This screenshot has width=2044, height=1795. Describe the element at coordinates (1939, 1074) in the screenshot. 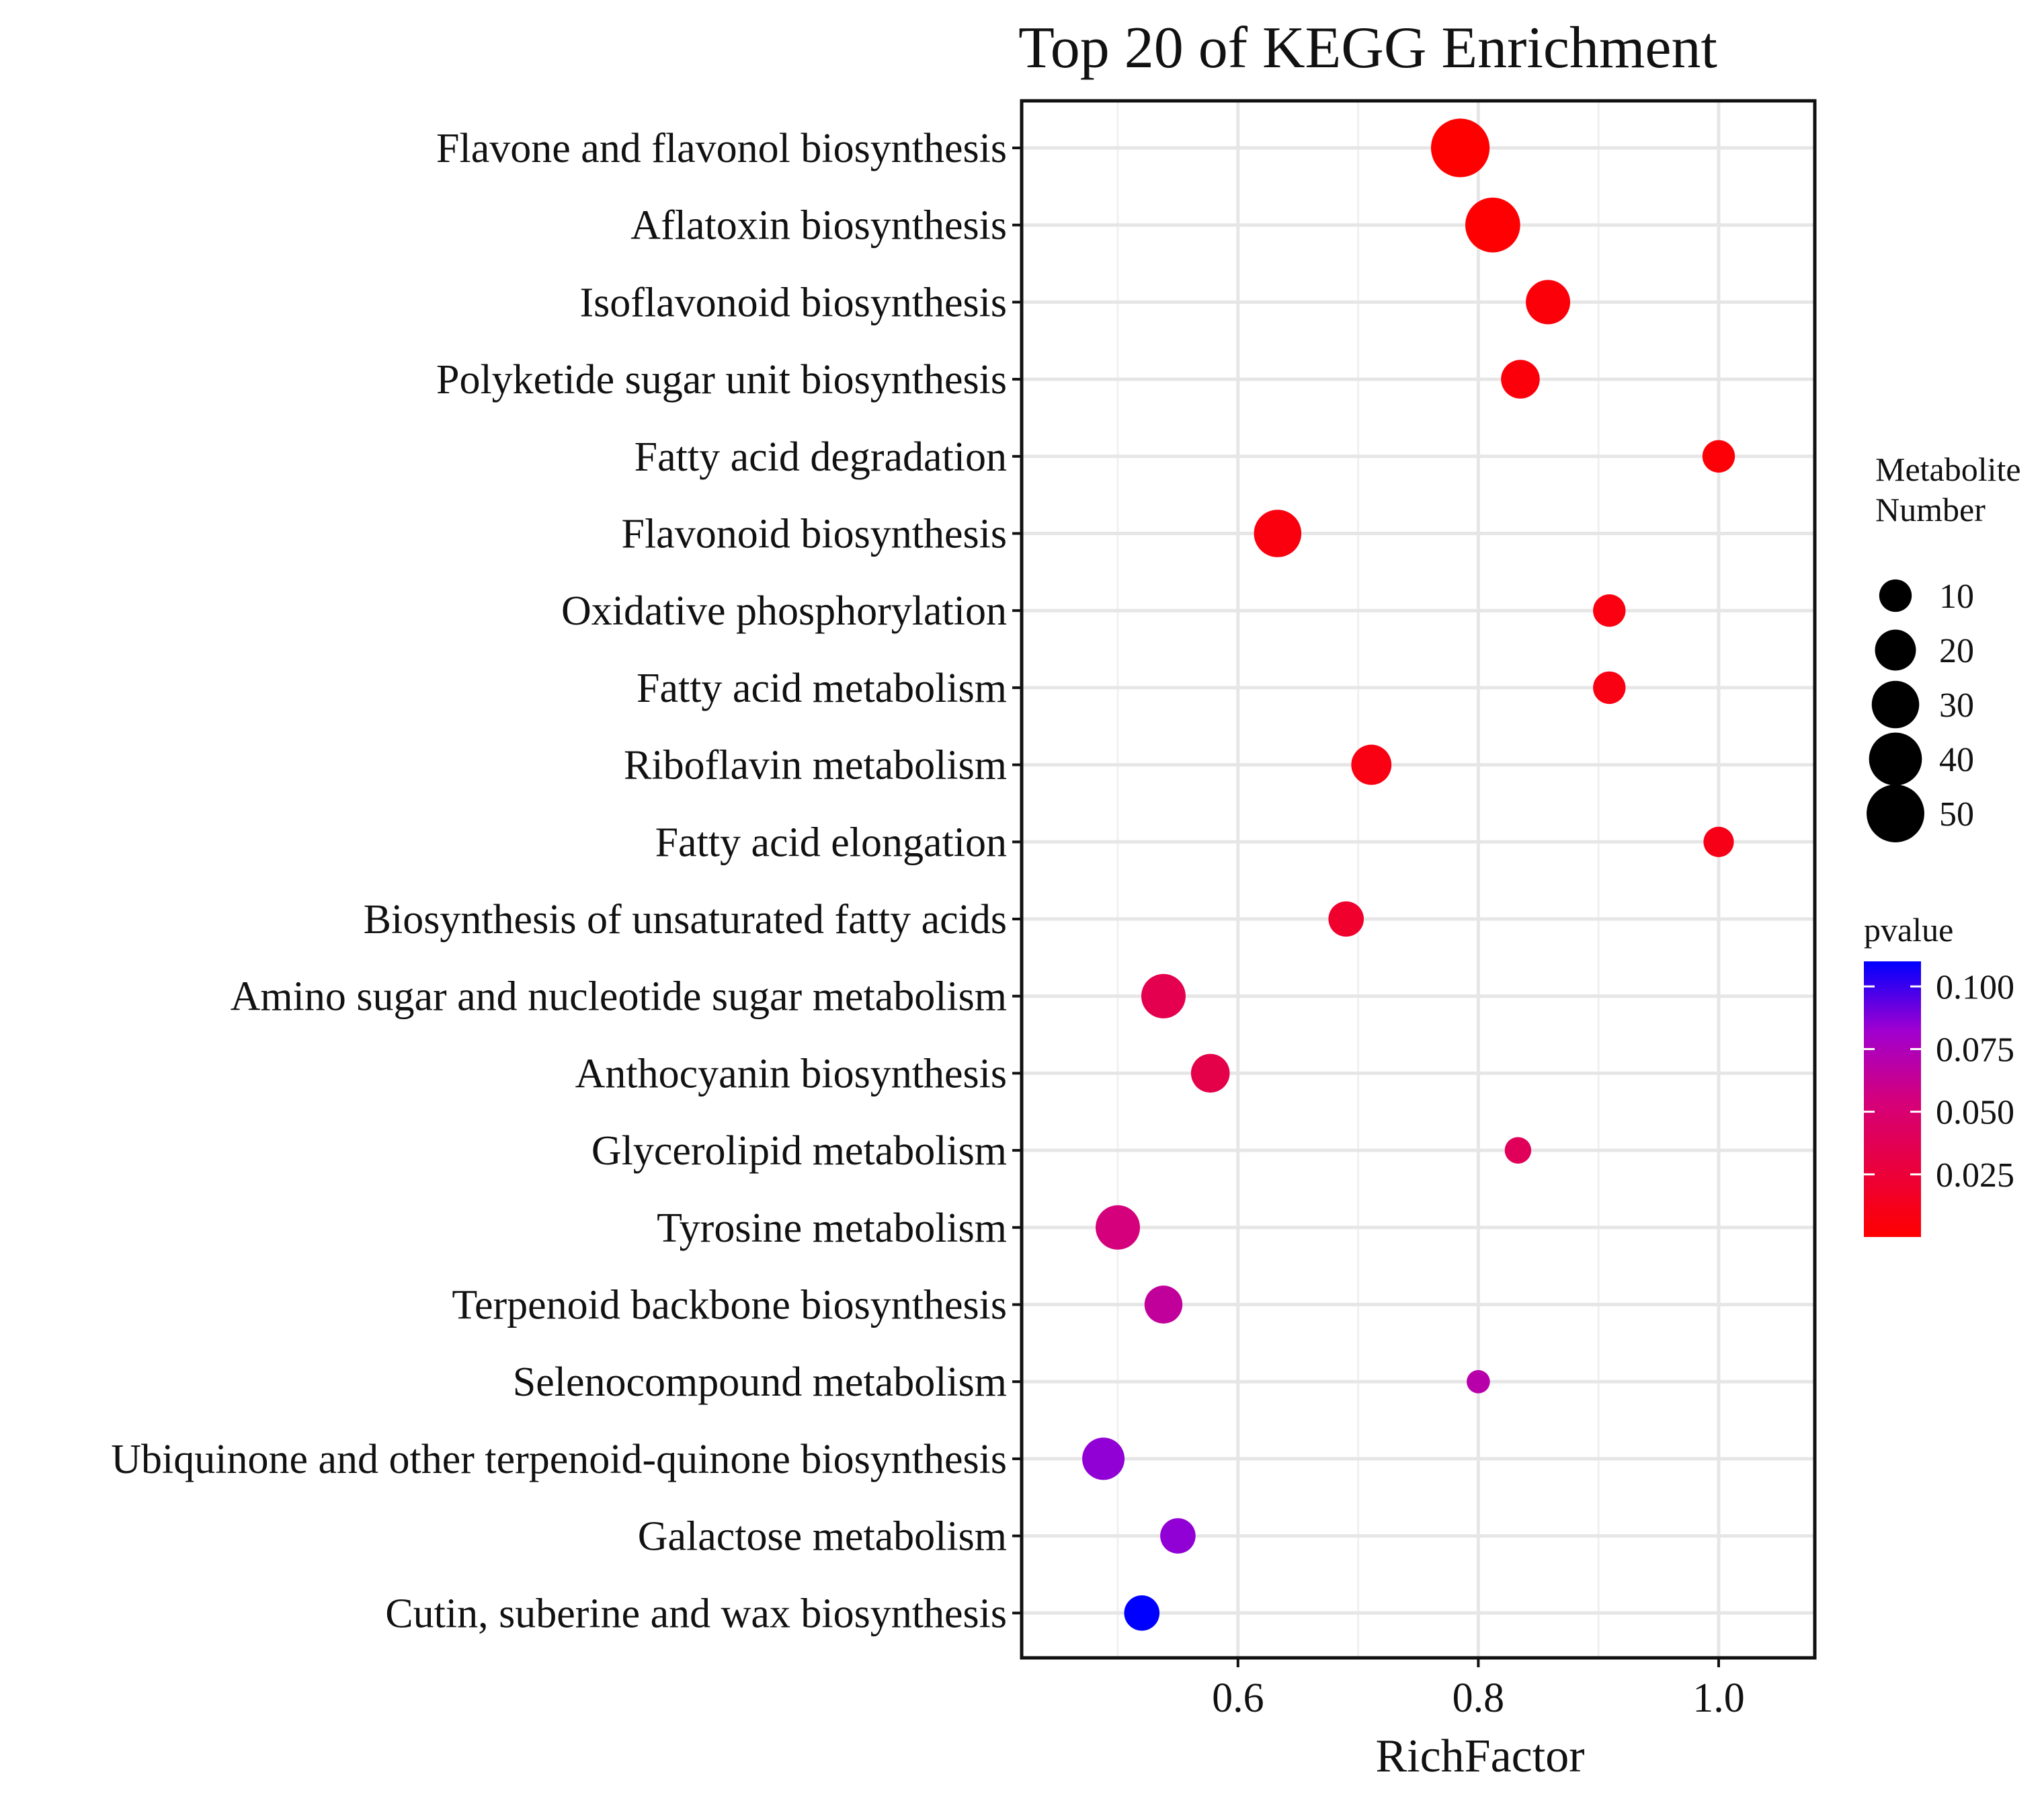

I see `pvalue-legend: pvalue 0.100 0.075 0.050 0.025` at that location.